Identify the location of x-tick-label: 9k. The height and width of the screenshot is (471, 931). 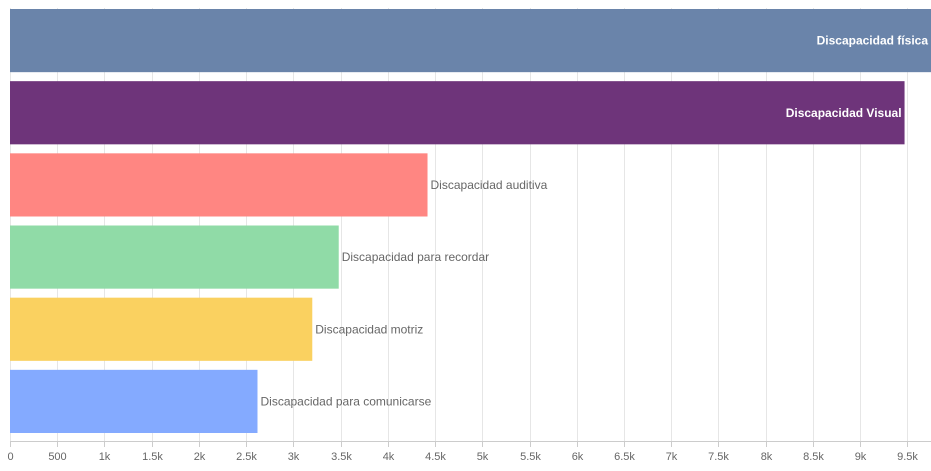
(861, 457).